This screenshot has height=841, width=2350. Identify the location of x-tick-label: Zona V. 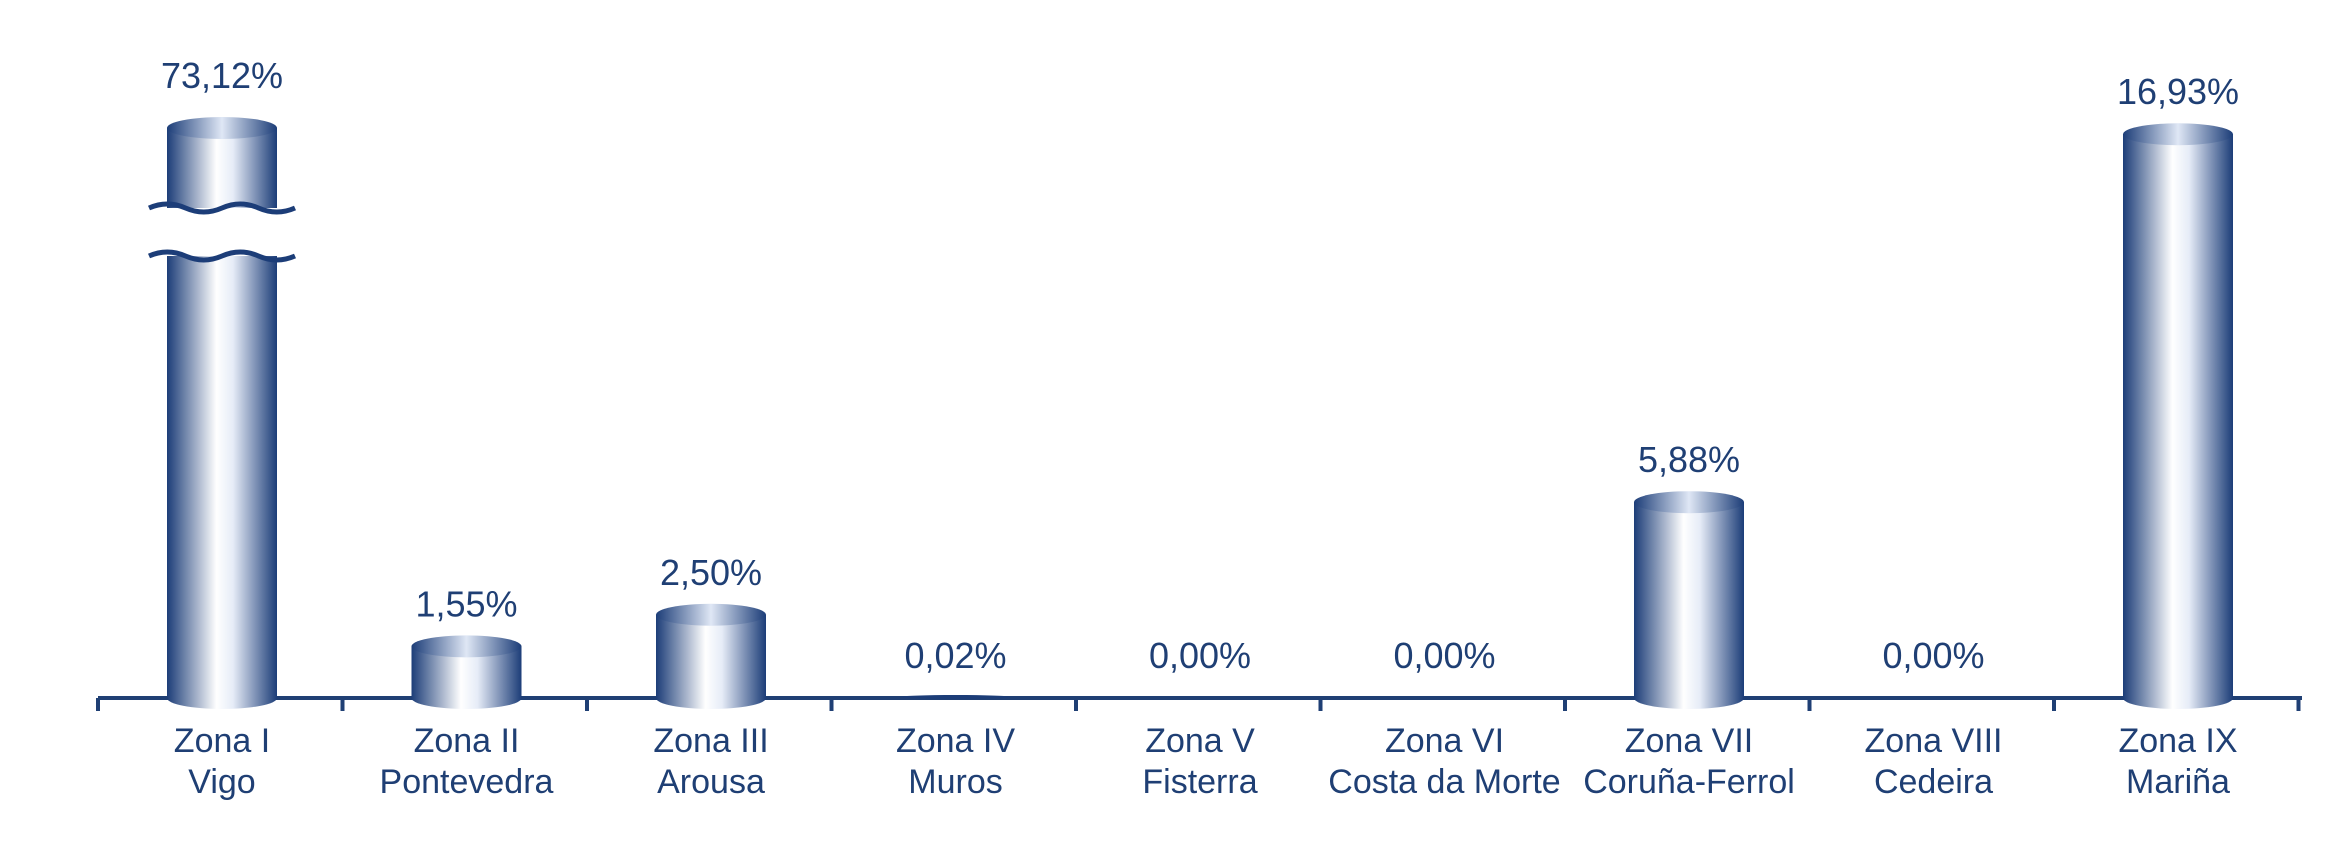
(1200, 741).